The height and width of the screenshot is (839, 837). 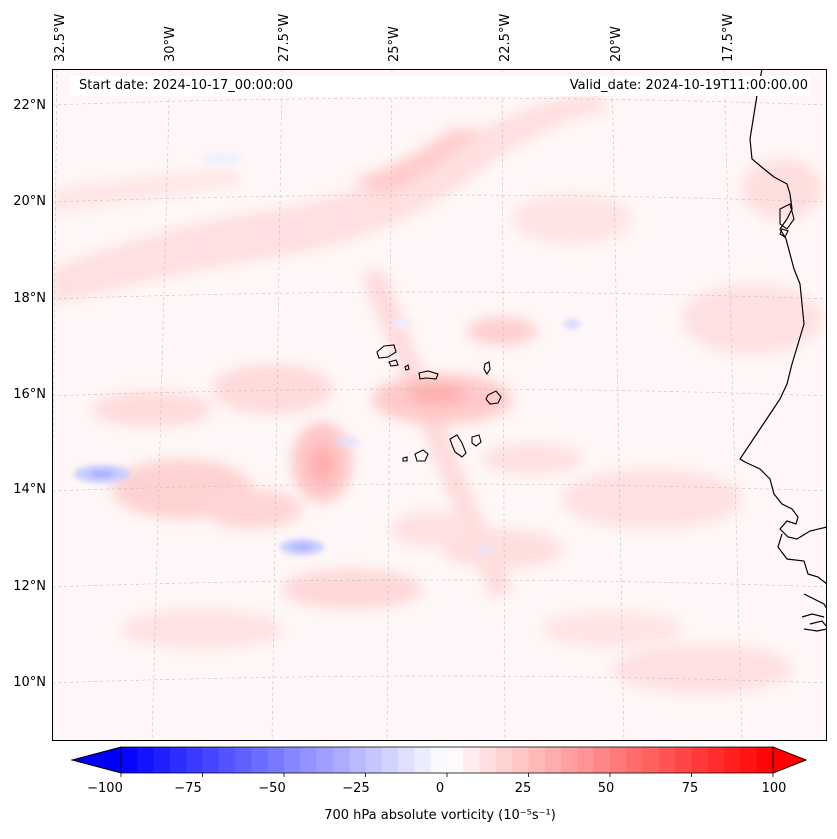 What do you see at coordinates (29, 394) in the screenshot?
I see `lat-label: 16°N` at bounding box center [29, 394].